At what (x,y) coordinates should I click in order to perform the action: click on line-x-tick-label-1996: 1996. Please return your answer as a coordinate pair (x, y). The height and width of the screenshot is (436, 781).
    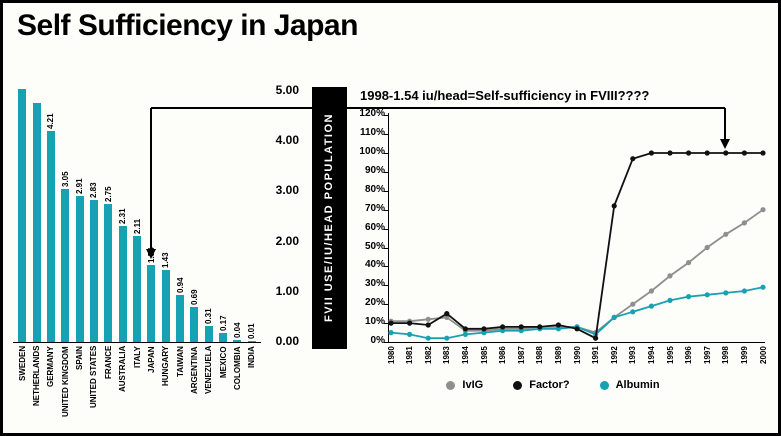
    Looking at the image, I should click on (689, 355).